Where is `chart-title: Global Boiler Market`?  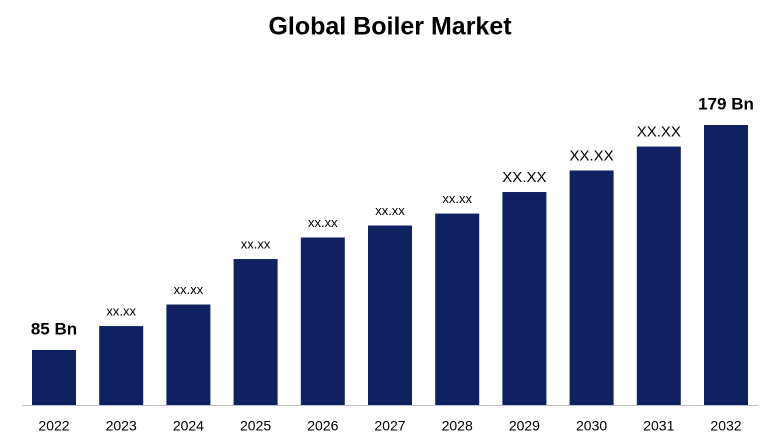
chart-title: Global Boiler Market is located at coordinates (390, 27).